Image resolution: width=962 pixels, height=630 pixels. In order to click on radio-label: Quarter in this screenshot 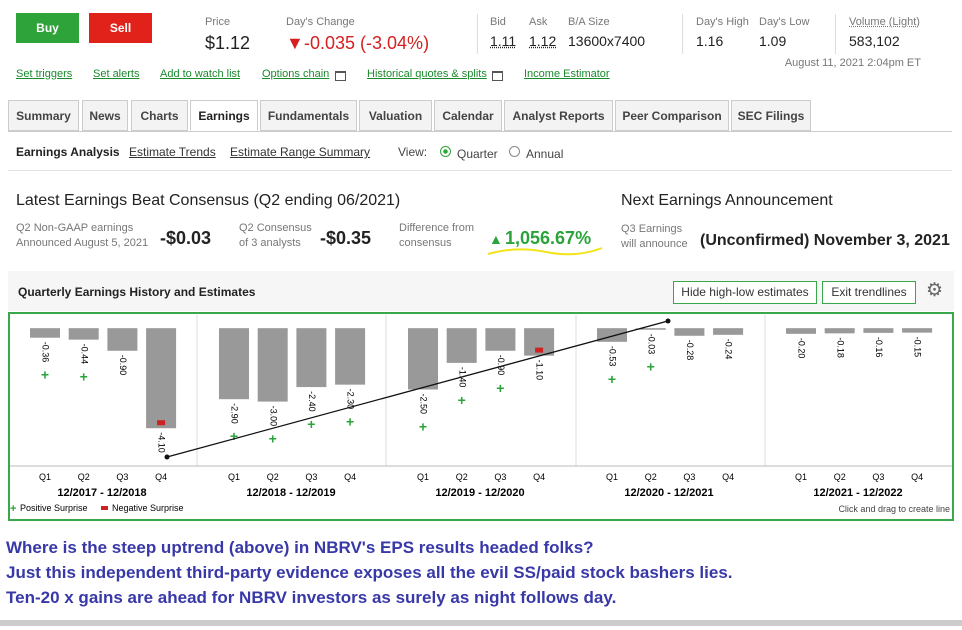, I will do `click(477, 154)`.